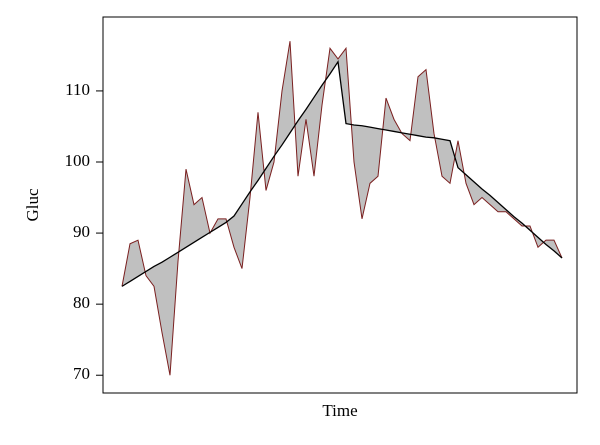 Image resolution: width=600 pixels, height=445 pixels. Describe the element at coordinates (77, 89) in the screenshot. I see `y-tick-label: 110` at that location.